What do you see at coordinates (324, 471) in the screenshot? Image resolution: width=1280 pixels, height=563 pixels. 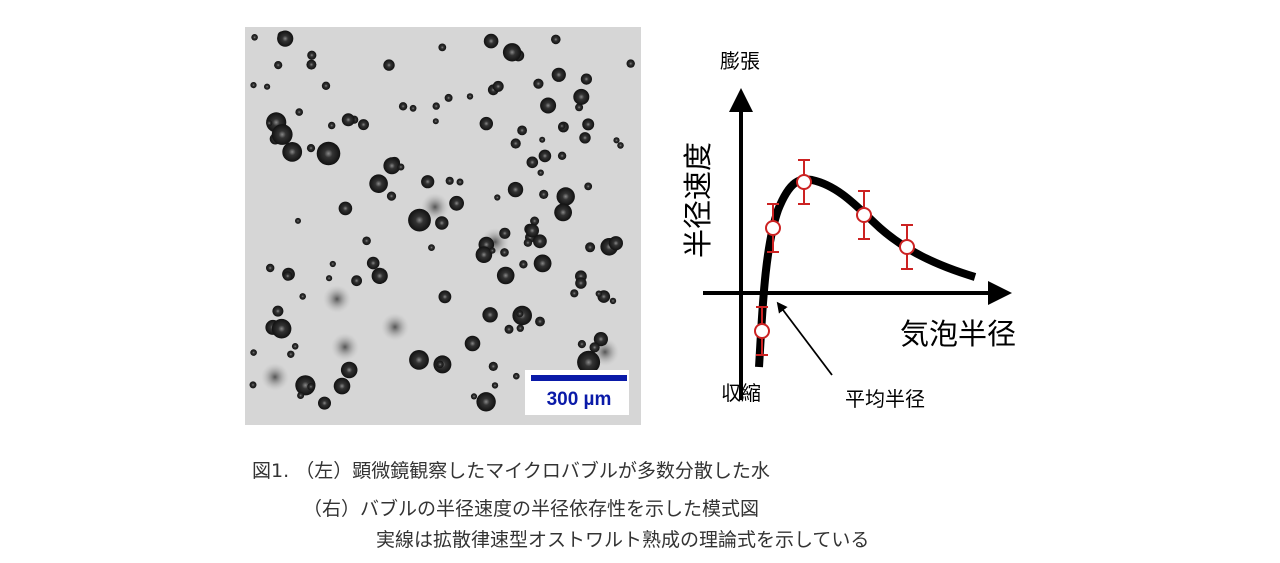 I see `caption-tag-left: （左）` at bounding box center [324, 471].